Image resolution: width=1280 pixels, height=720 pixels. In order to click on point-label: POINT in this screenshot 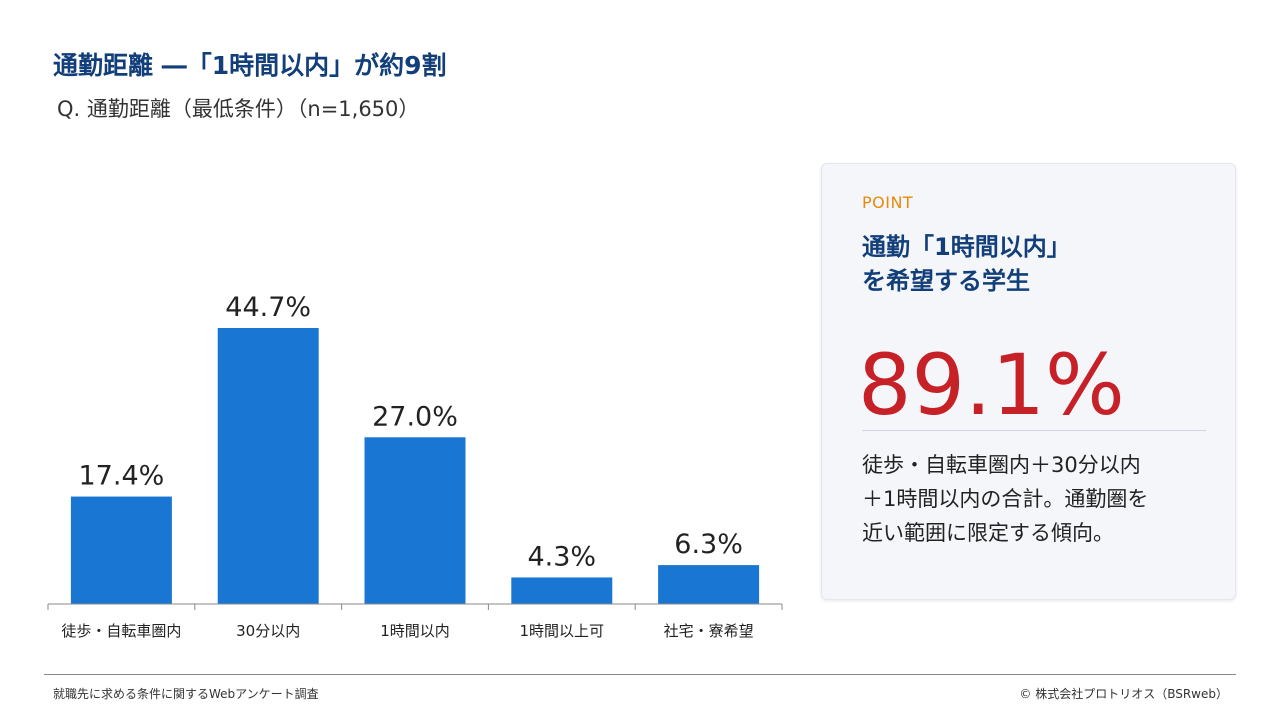, I will do `click(888, 202)`.